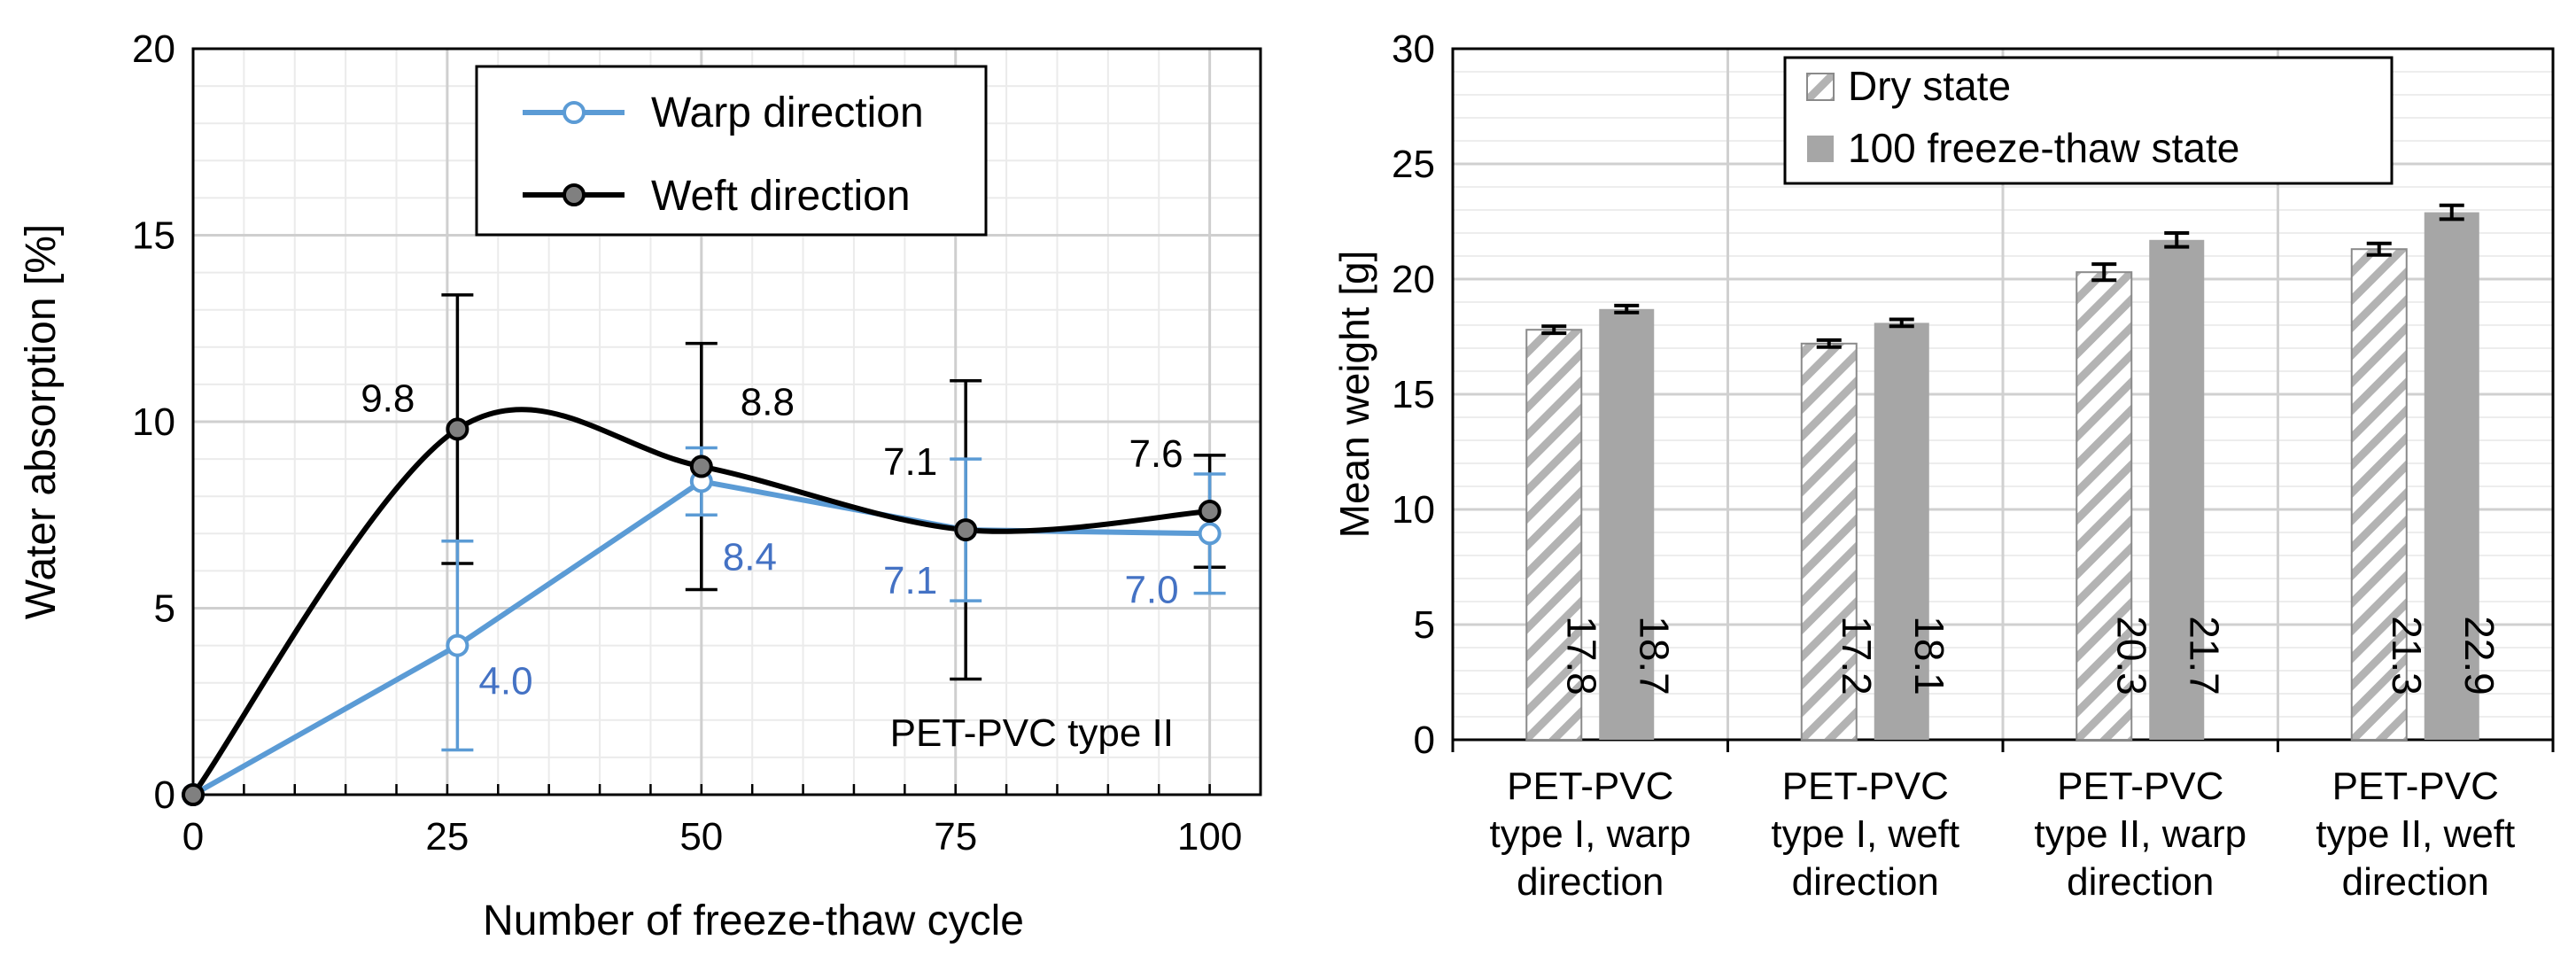 Image resolution: width=2576 pixels, height=971 pixels. Describe the element at coordinates (1857, 655) in the screenshot. I see `dry-state-value-label: 17.2` at that location.